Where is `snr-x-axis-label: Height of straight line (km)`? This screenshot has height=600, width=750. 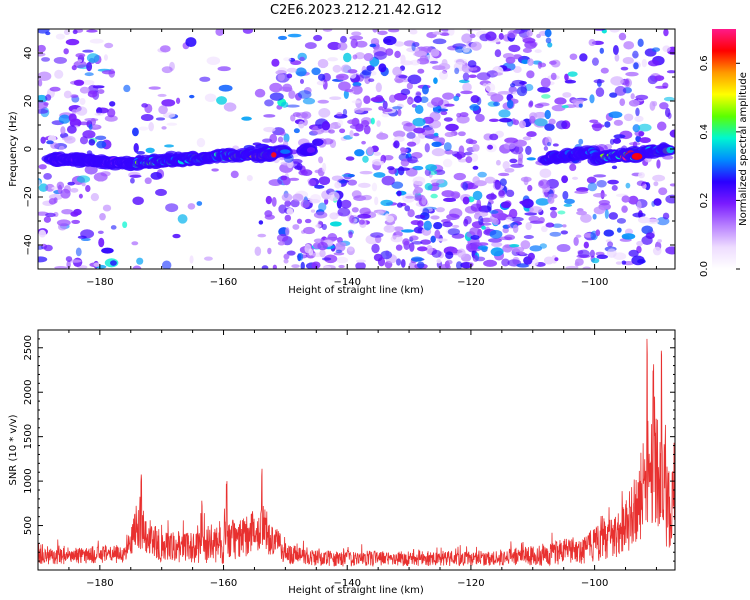
snr-x-axis-label: Height of straight line (km) is located at coordinates (356, 590).